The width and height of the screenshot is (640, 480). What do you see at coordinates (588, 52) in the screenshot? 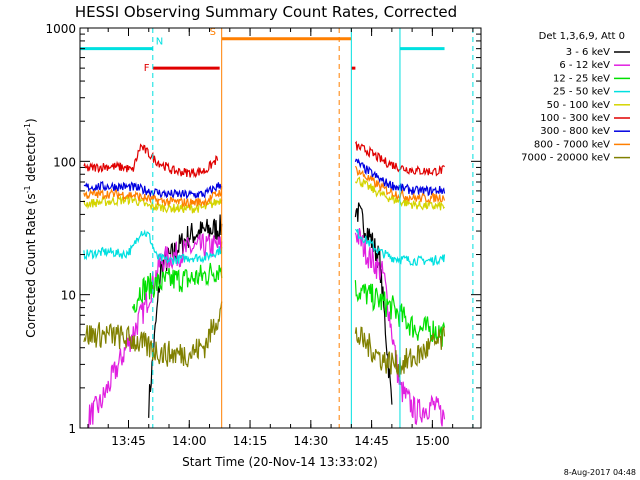
I see `legend-entry-label: 3 - 6 keV` at bounding box center [588, 52].